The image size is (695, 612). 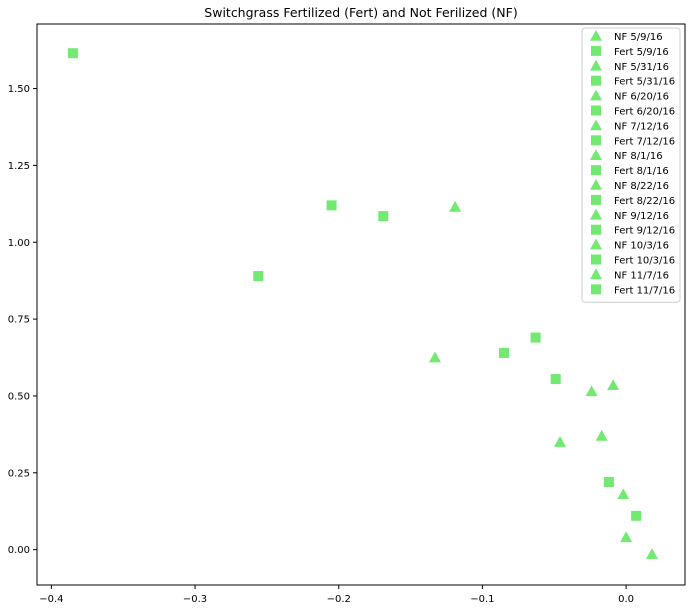 I want to click on y-tick-label: 1.50, so click(x=19, y=89).